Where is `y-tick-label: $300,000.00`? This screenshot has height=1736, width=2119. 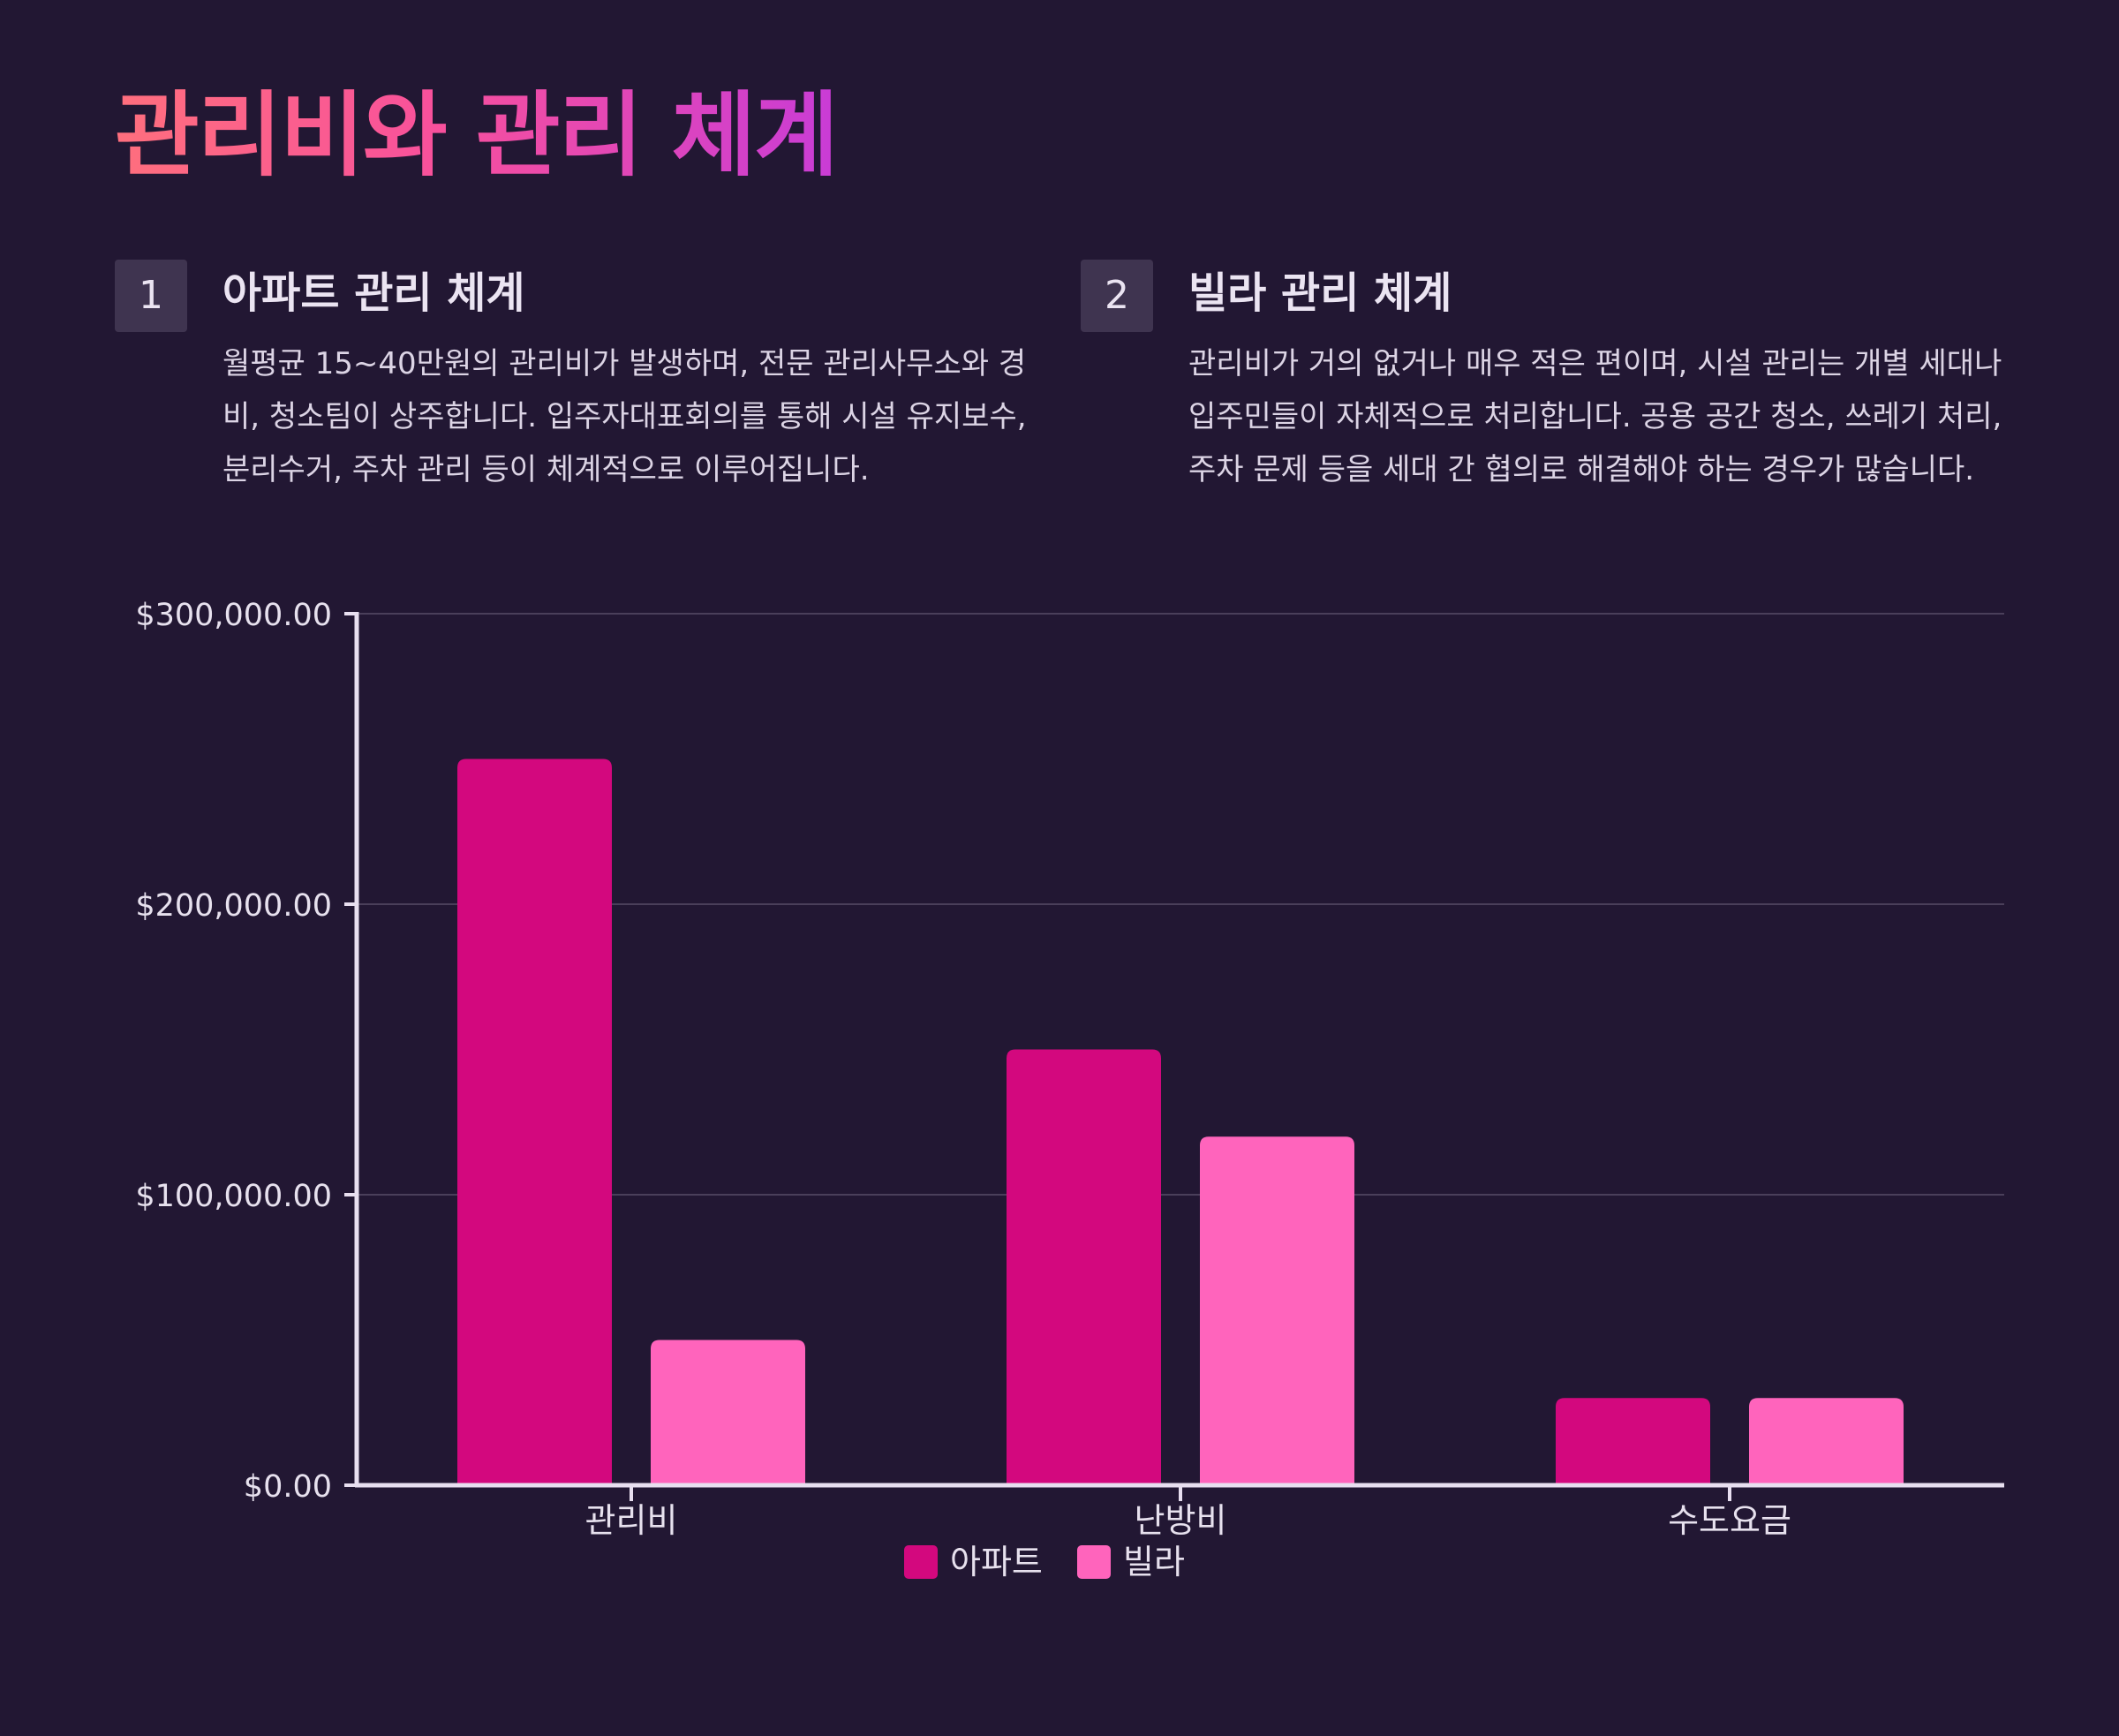
y-tick-label: $300,000.00 is located at coordinates (233, 615).